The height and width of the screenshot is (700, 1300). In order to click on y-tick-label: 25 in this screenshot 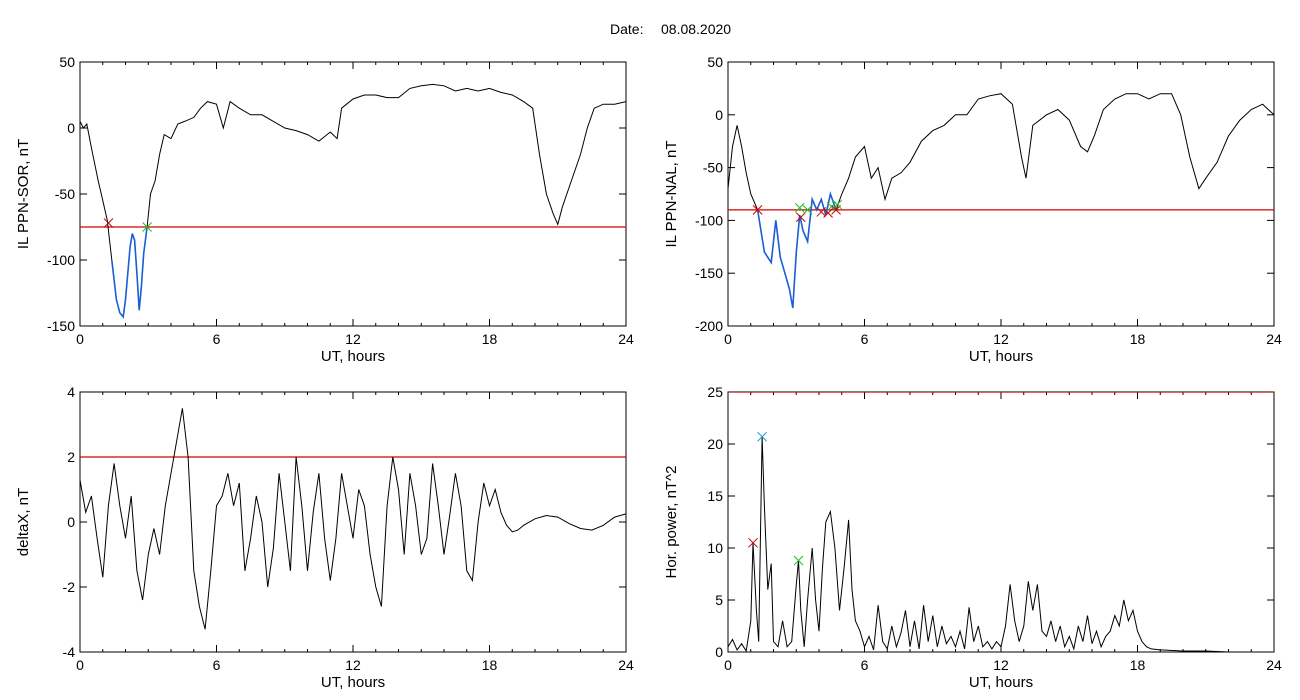, I will do `click(715, 392)`.